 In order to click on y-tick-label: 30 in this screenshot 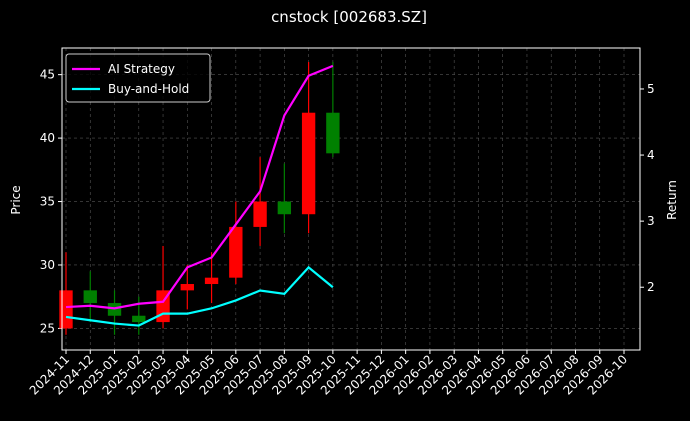, I will do `click(47, 265)`.